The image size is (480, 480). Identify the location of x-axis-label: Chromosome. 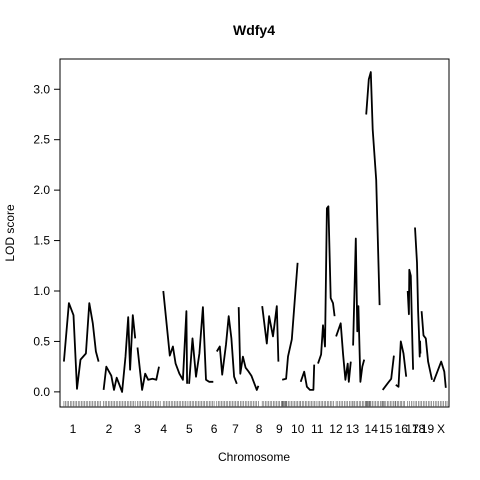
(254, 457).